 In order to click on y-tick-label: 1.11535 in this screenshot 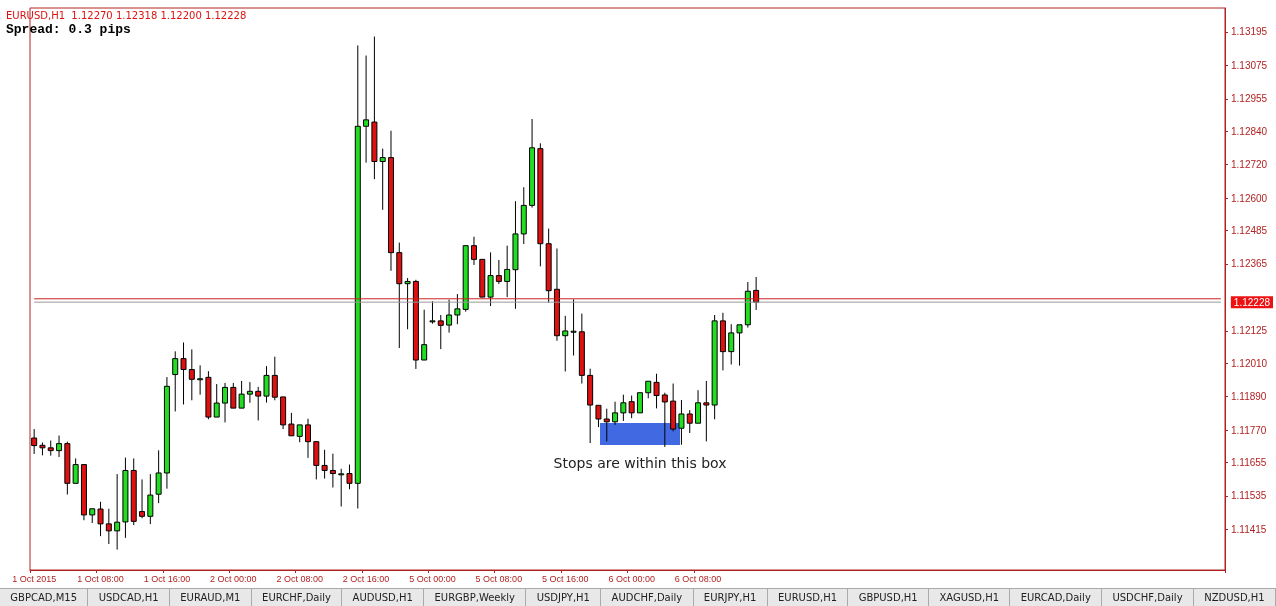, I will do `click(1249, 496)`.